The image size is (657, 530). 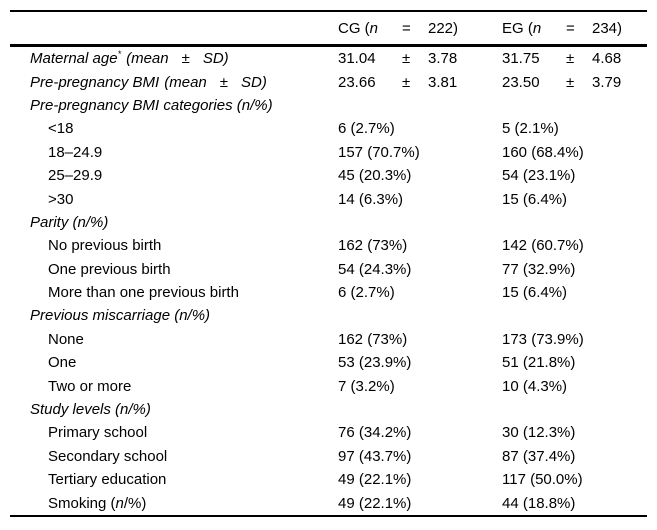 What do you see at coordinates (574, 503) in the screenshot?
I see `eg-cell: 44 (18.8%)` at bounding box center [574, 503].